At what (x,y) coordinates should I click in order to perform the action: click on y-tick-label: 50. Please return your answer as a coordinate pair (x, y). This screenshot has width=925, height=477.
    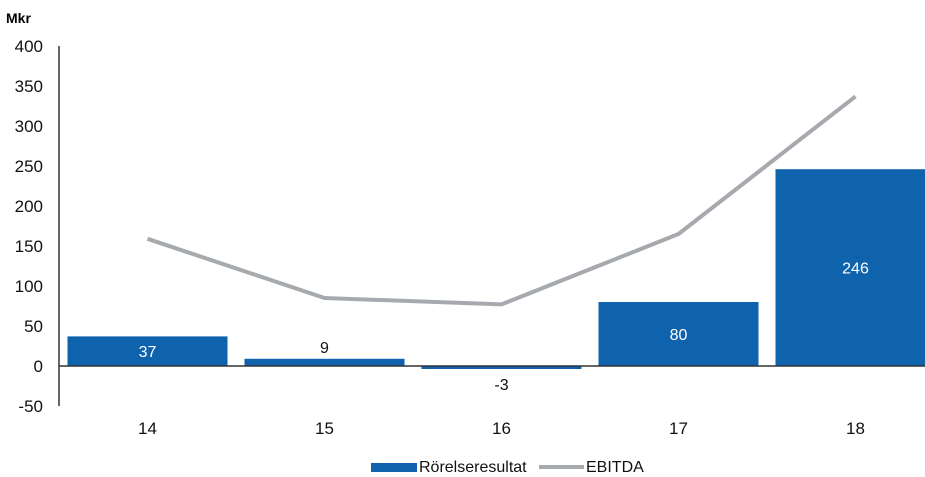
    Looking at the image, I should click on (33, 326).